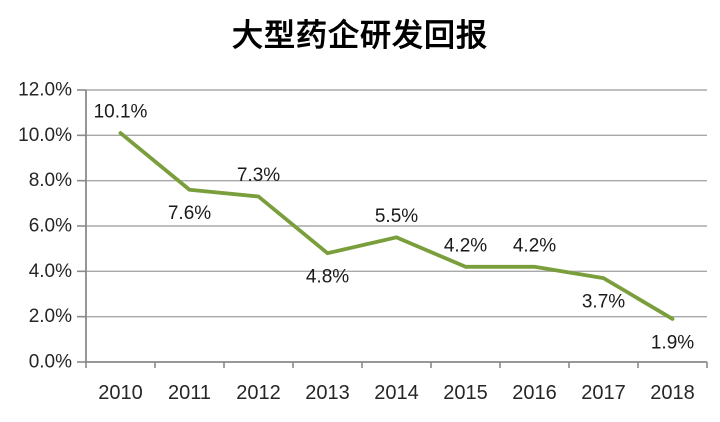 Image resolution: width=720 pixels, height=422 pixels. I want to click on x-tick-label: 2018, so click(672, 393).